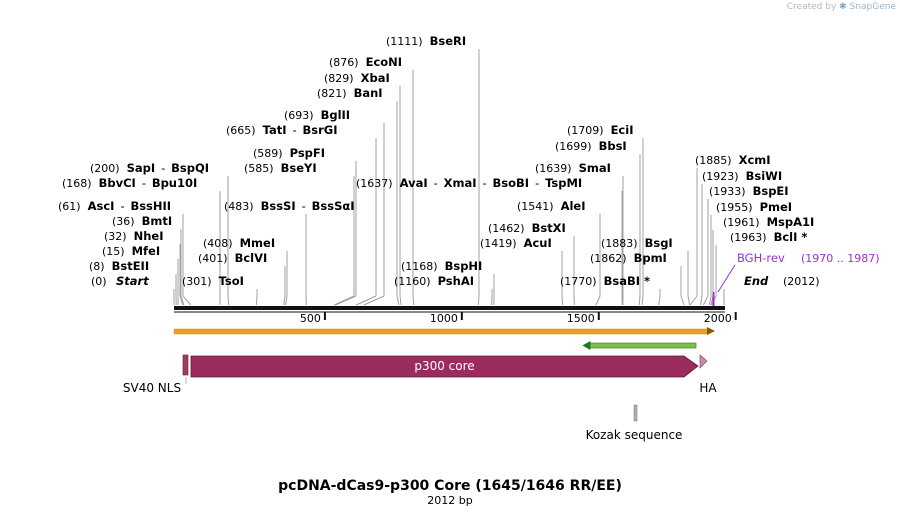  Describe the element at coordinates (562, 300) in the screenshot. I see `site-leader-end-acui` at that location.